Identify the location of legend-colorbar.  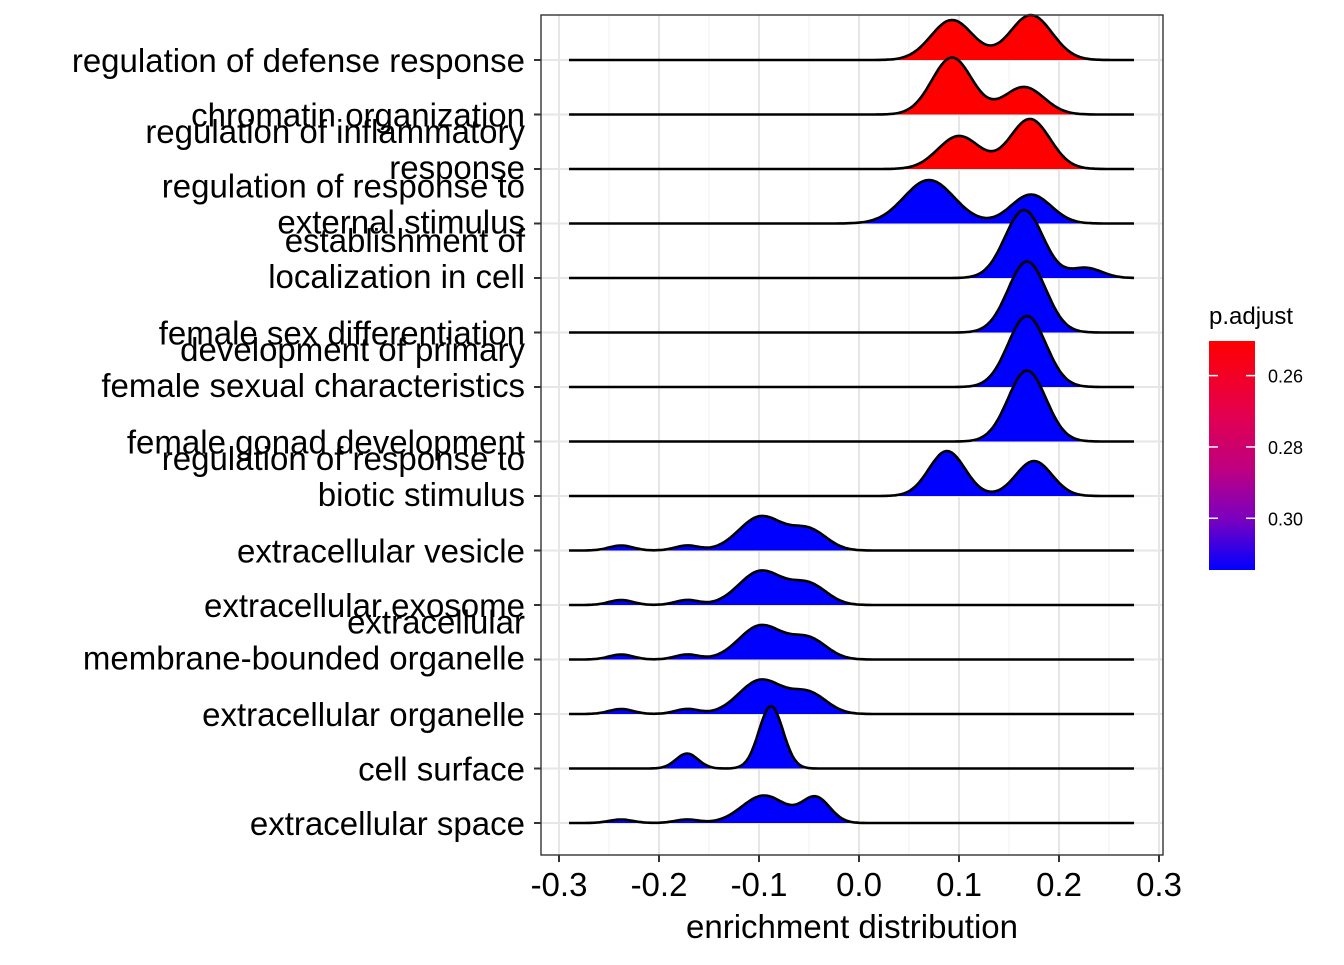
(1232, 455).